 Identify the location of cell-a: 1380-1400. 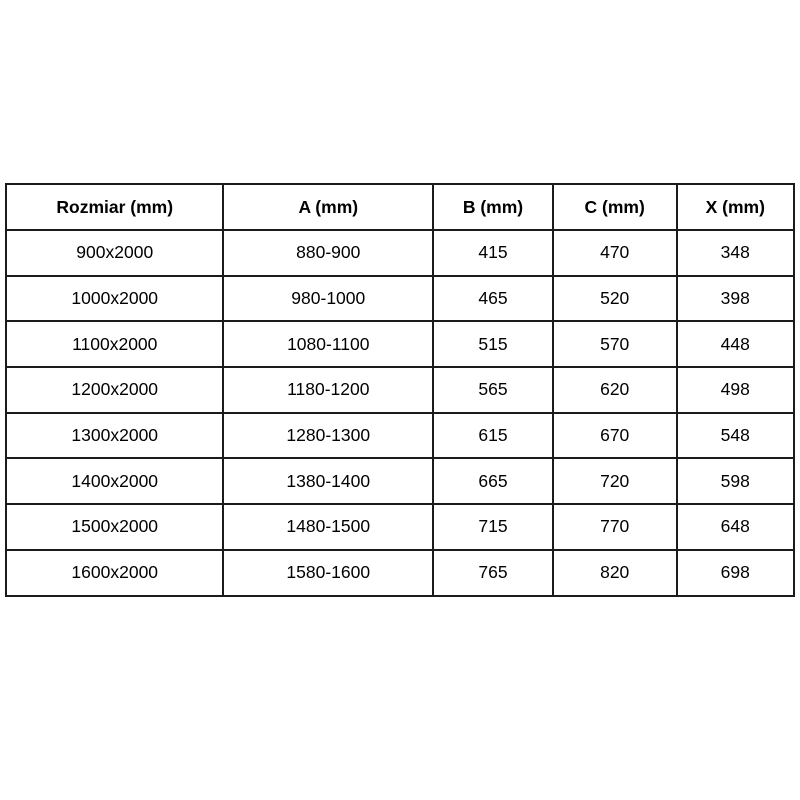
(328, 481).